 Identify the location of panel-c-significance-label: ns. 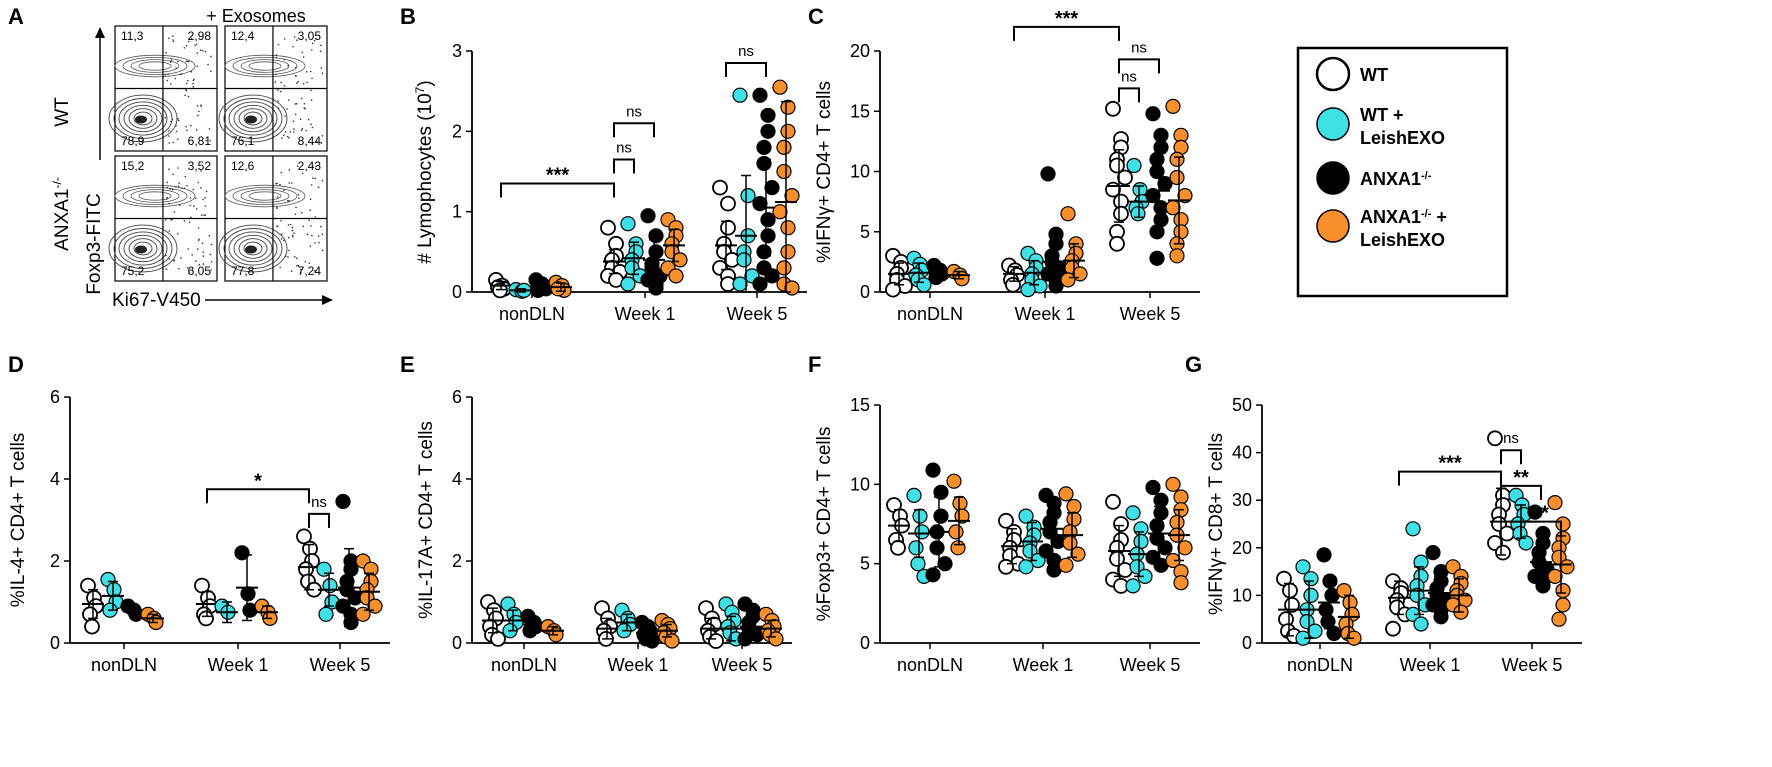
(1129, 76).